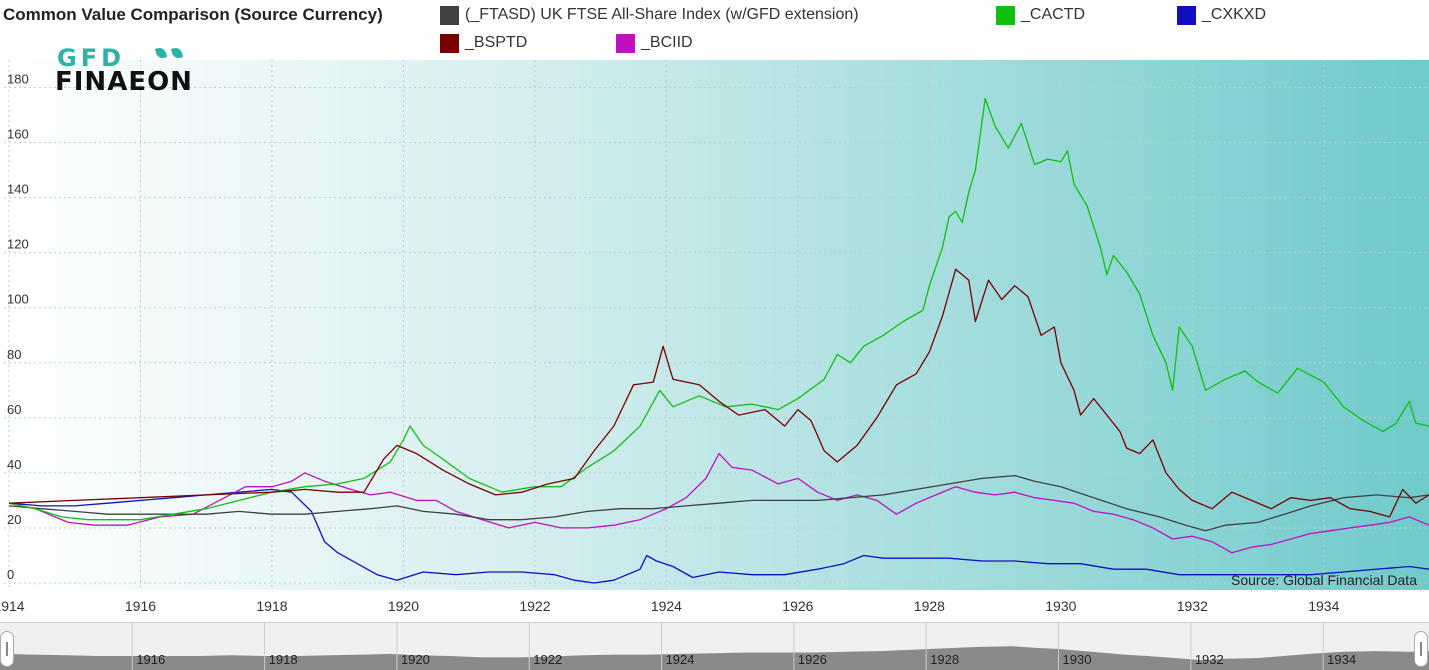  I want to click on legend-item-bciid: _BCIID, so click(654, 43).